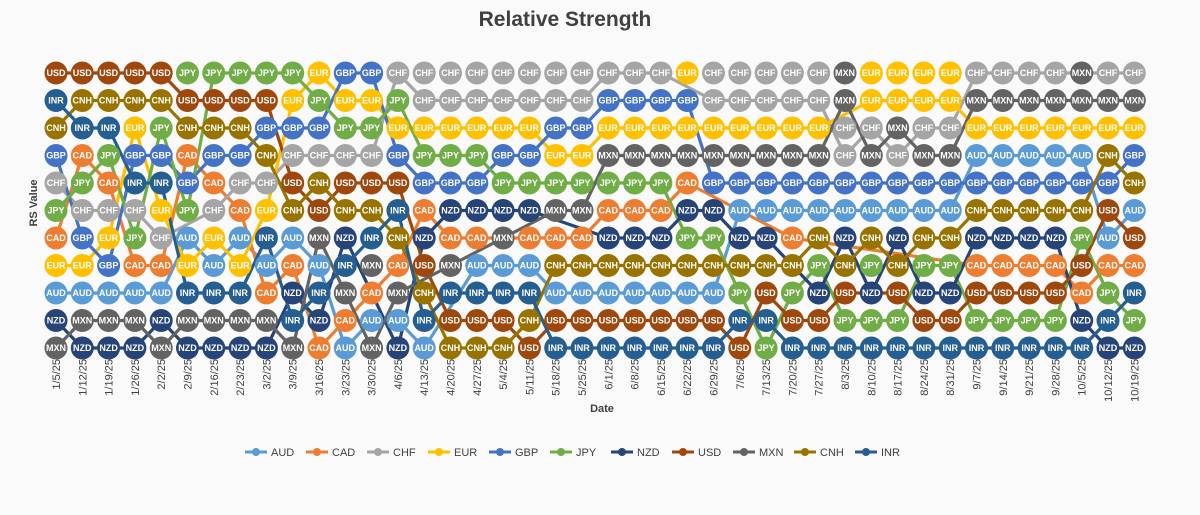 The height and width of the screenshot is (515, 1200). Describe the element at coordinates (846, 374) in the screenshot. I see `x-tick-label: 8/3/25` at that location.